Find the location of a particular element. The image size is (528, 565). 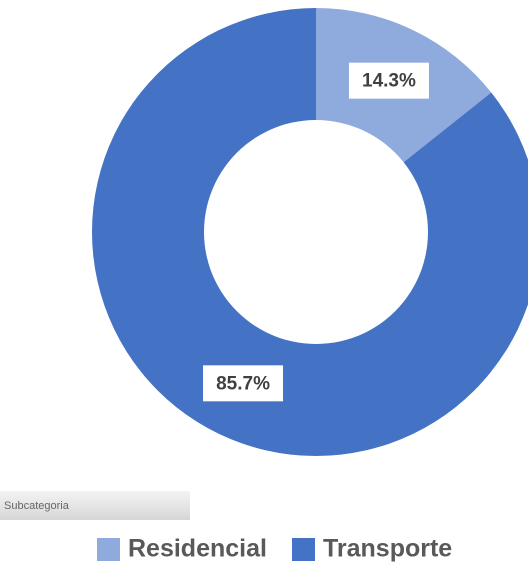

legend-title-button is located at coordinates (95, 505).